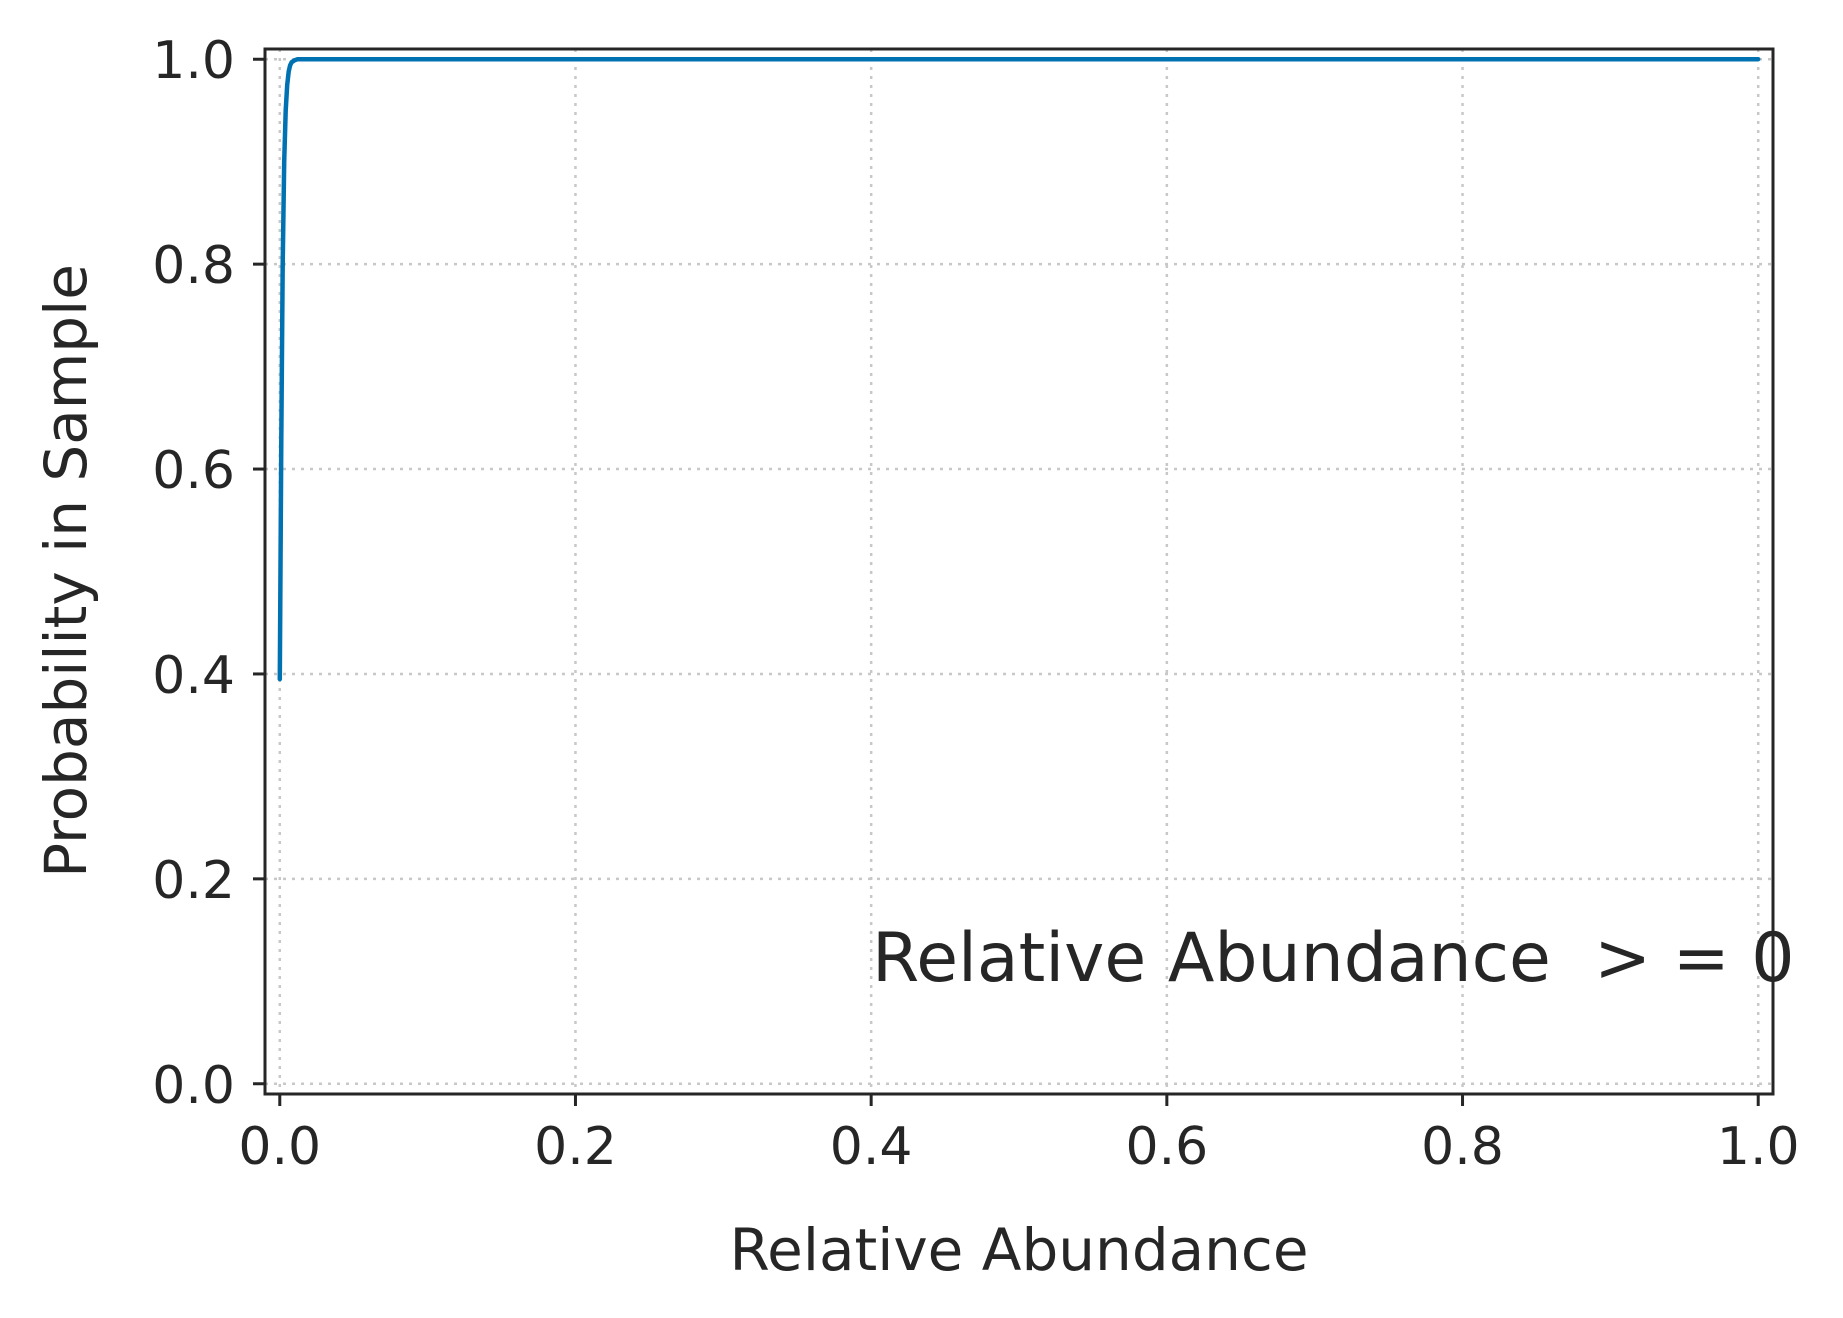  I want to click on x-tick-label: 1.0, so click(1758, 1147).